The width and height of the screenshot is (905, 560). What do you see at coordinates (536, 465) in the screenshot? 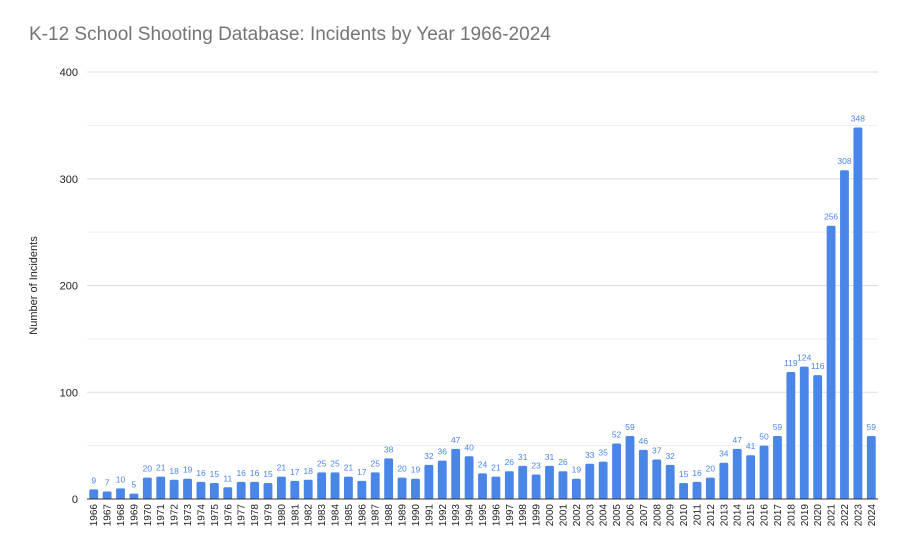
I see `data-label: 23` at bounding box center [536, 465].